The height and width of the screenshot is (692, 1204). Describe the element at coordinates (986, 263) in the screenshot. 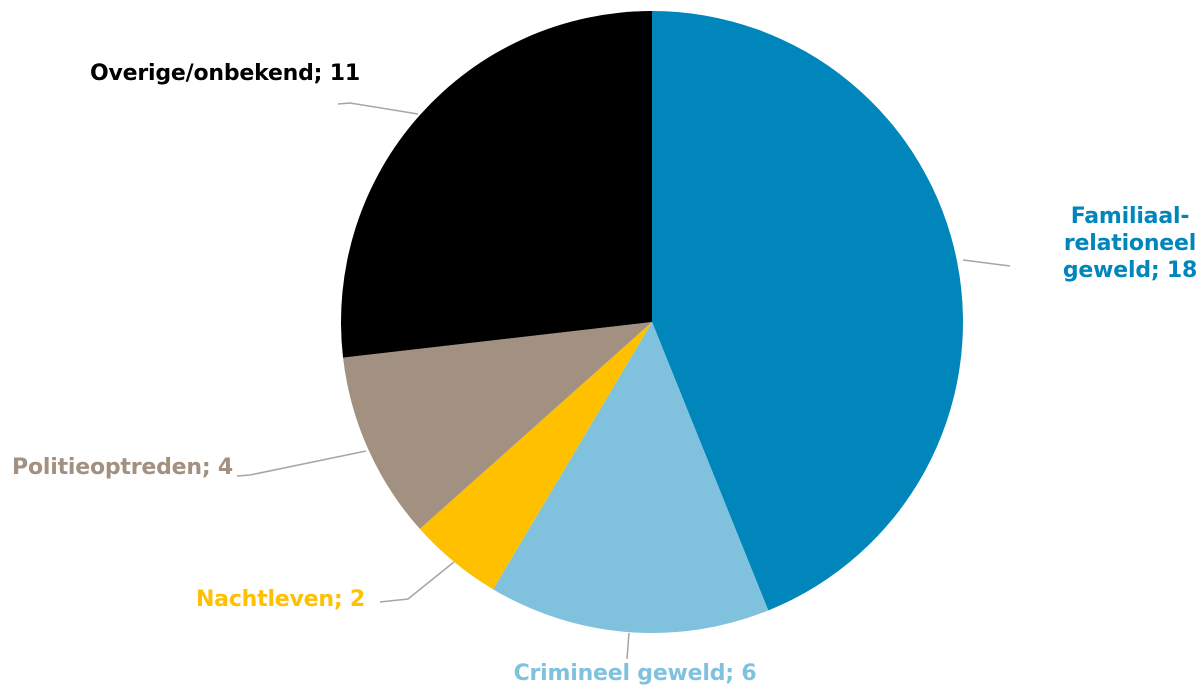

I see `leader-line-familiaal-relationeel-geweld` at that location.